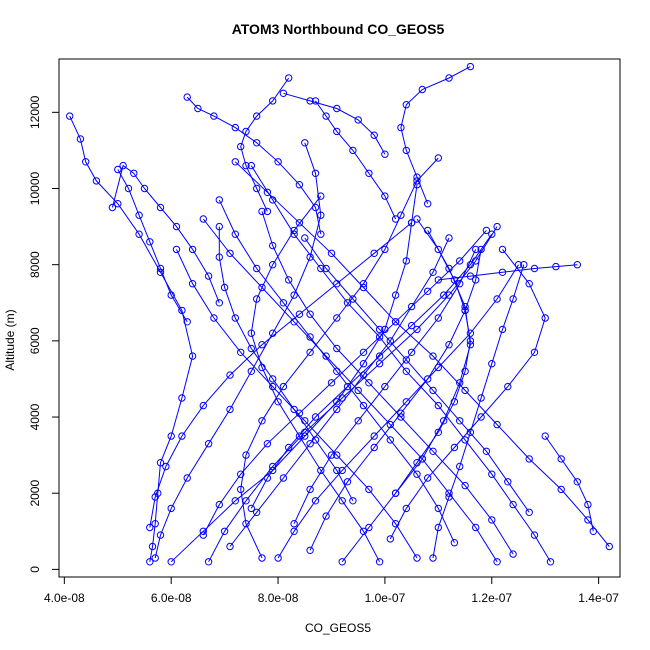  Describe the element at coordinates (64, 598) in the screenshot. I see `x-tick-label: 4.0e-08` at that location.